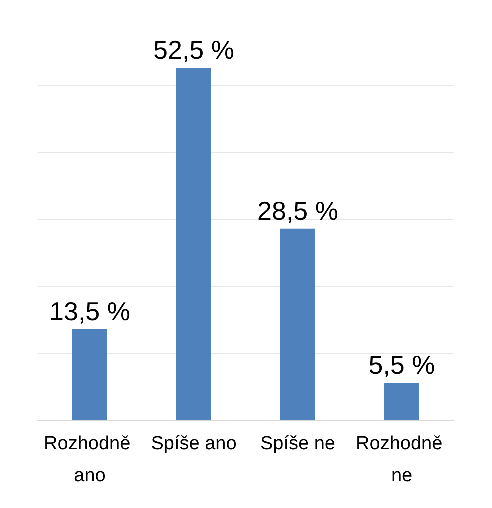 The height and width of the screenshot is (508, 492). I want to click on data-label: 5,5 %, so click(402, 365).